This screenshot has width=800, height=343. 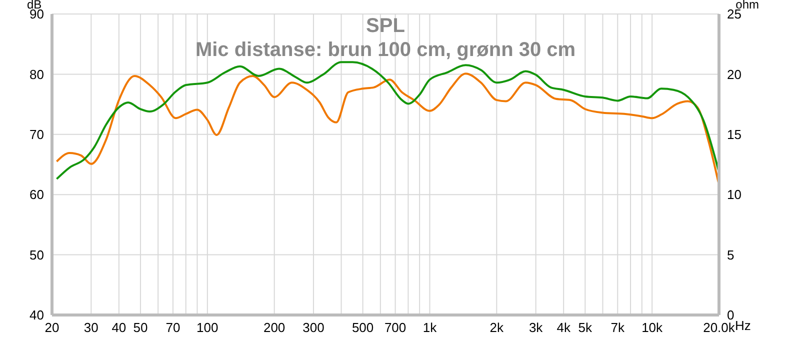 I want to click on x-tick-label: 2k, so click(x=497, y=328).